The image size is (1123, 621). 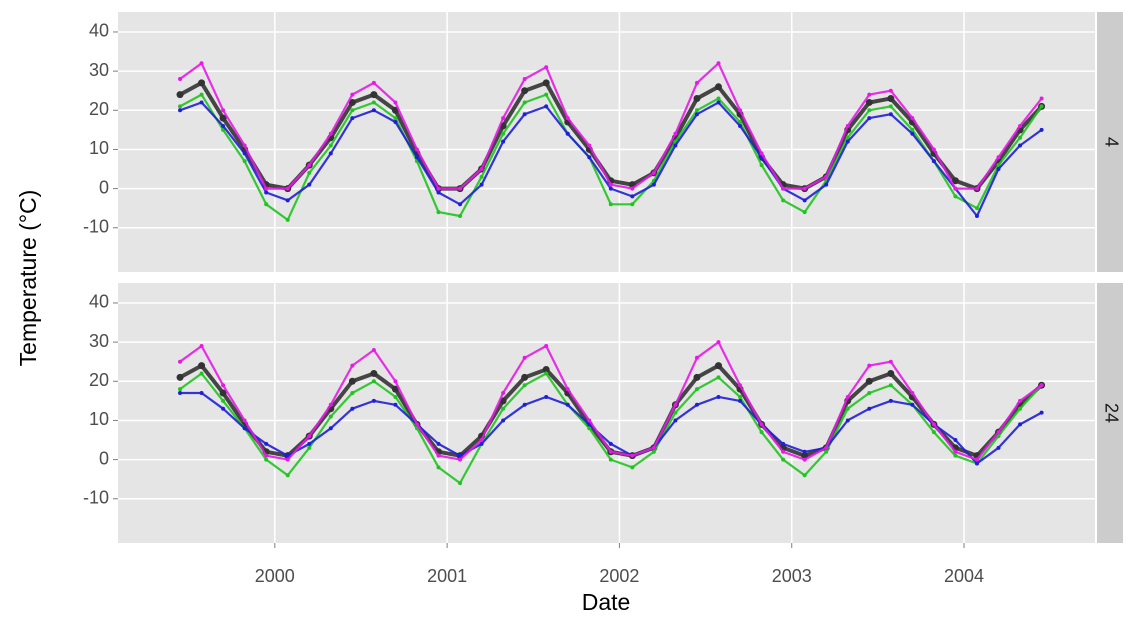 What do you see at coordinates (606, 602) in the screenshot?
I see `x-axis-title: Date` at bounding box center [606, 602].